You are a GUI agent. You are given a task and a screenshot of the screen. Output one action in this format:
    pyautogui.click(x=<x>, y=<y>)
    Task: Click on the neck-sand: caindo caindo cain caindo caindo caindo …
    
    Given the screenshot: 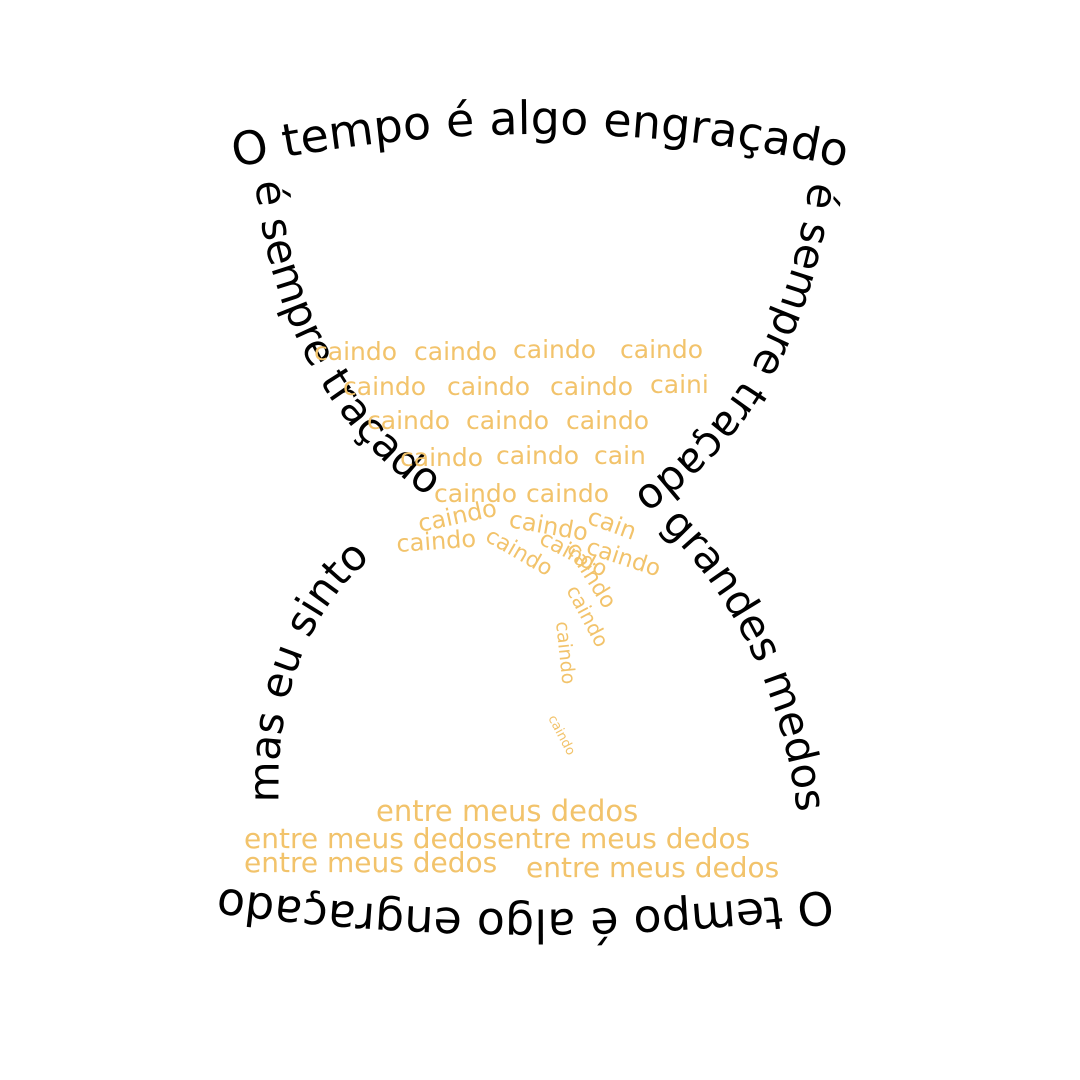 What is the action you would take?
    pyautogui.click(x=529, y=626)
    